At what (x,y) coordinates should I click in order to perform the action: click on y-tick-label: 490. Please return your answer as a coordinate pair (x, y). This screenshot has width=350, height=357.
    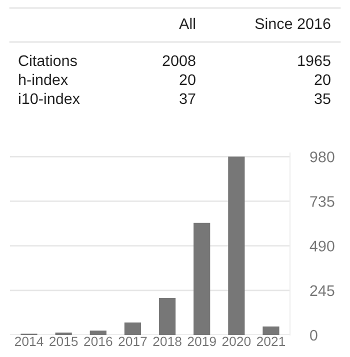
    Looking at the image, I should click on (322, 246).